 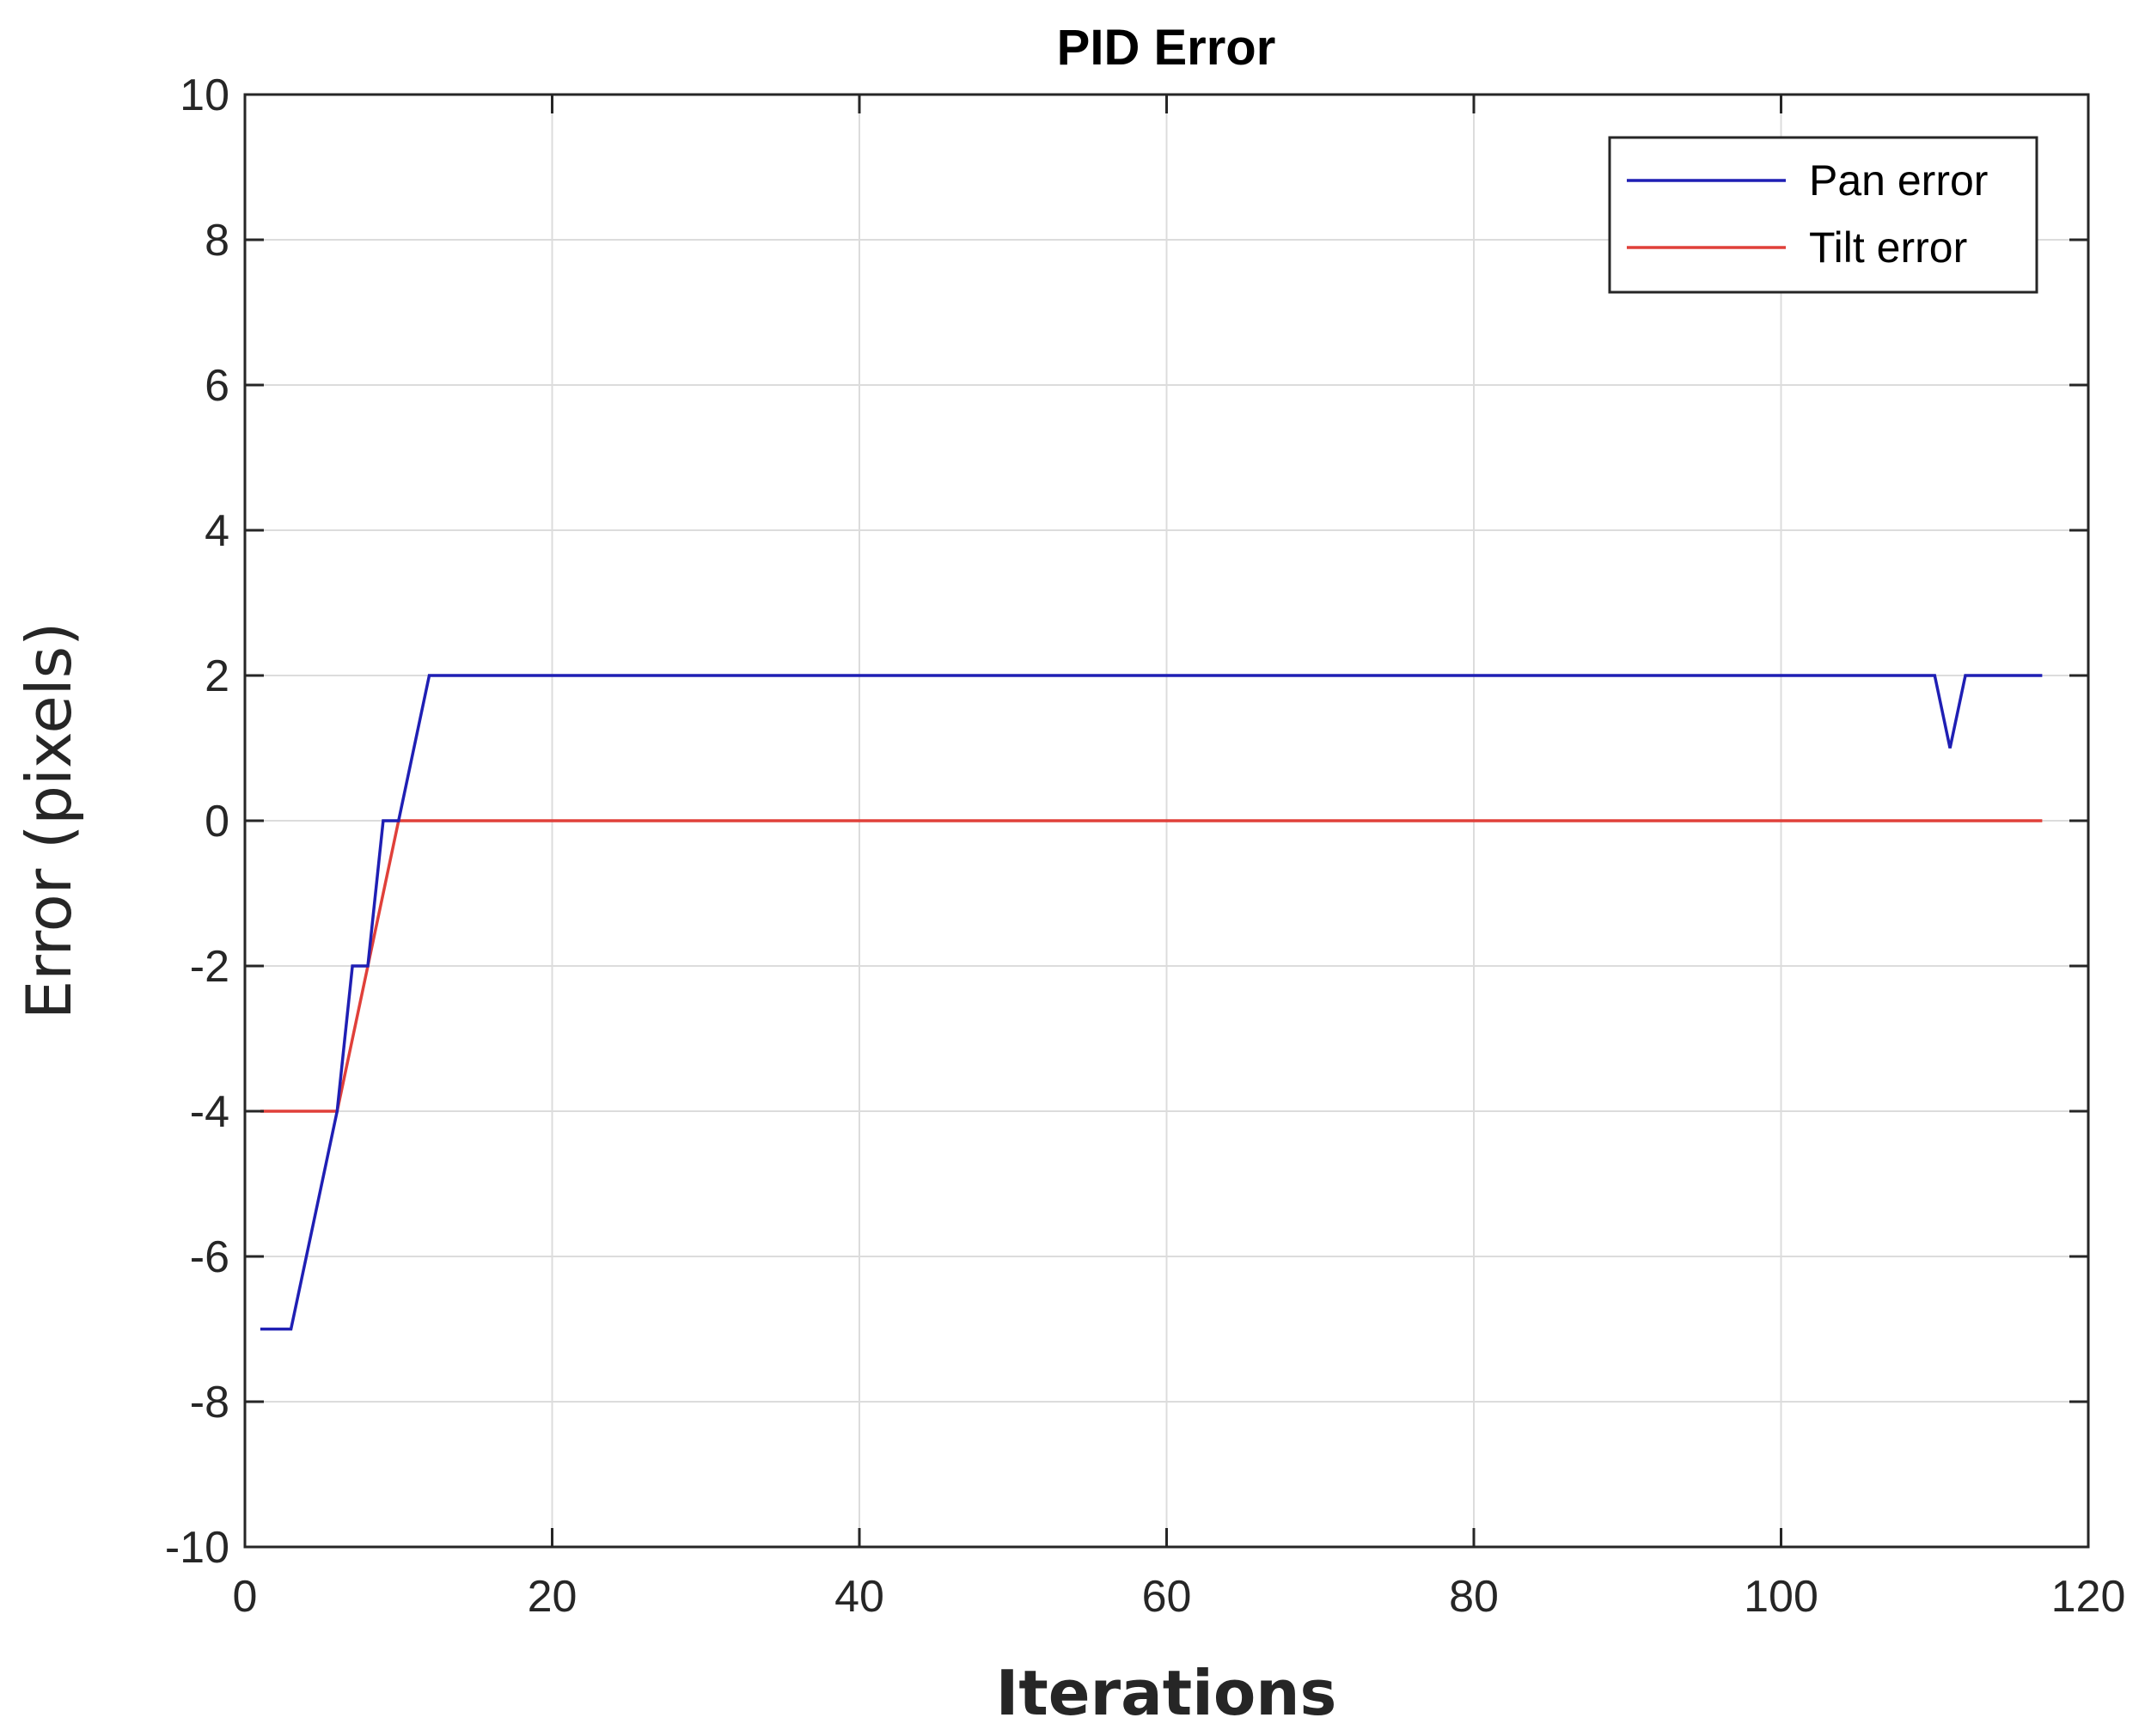 What do you see at coordinates (204, 95) in the screenshot?
I see `y-tick-label: 10` at bounding box center [204, 95].